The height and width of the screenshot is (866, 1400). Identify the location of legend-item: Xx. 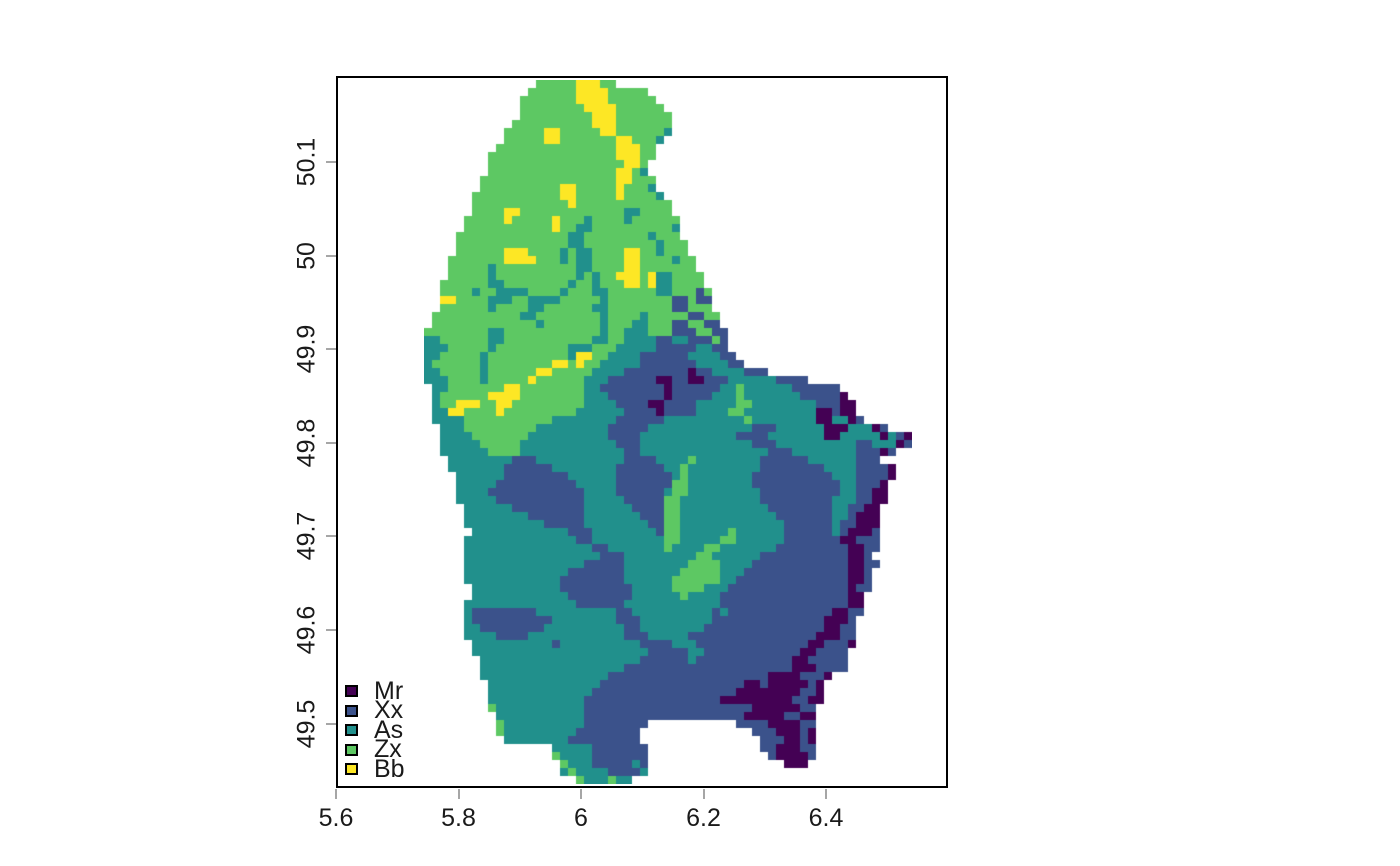
(374, 710).